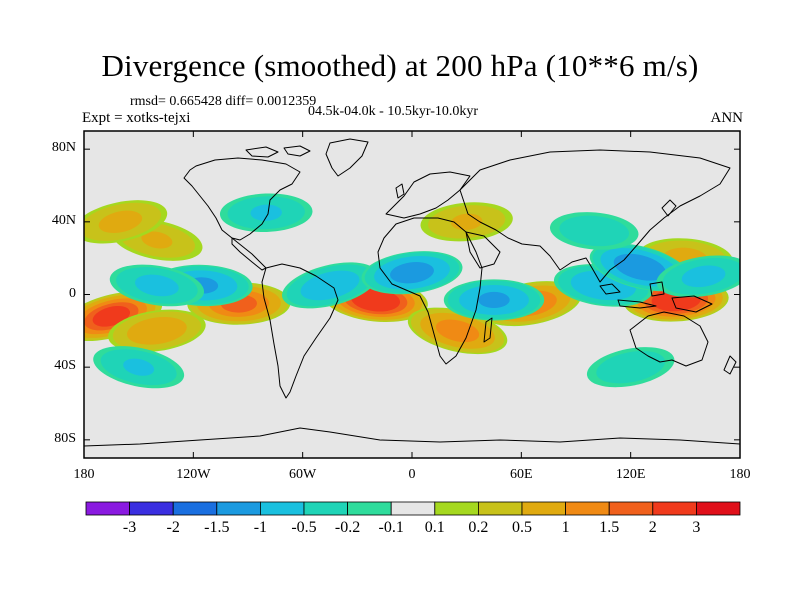 The image size is (800, 600). I want to click on colorbar-label: -1, so click(260, 527).